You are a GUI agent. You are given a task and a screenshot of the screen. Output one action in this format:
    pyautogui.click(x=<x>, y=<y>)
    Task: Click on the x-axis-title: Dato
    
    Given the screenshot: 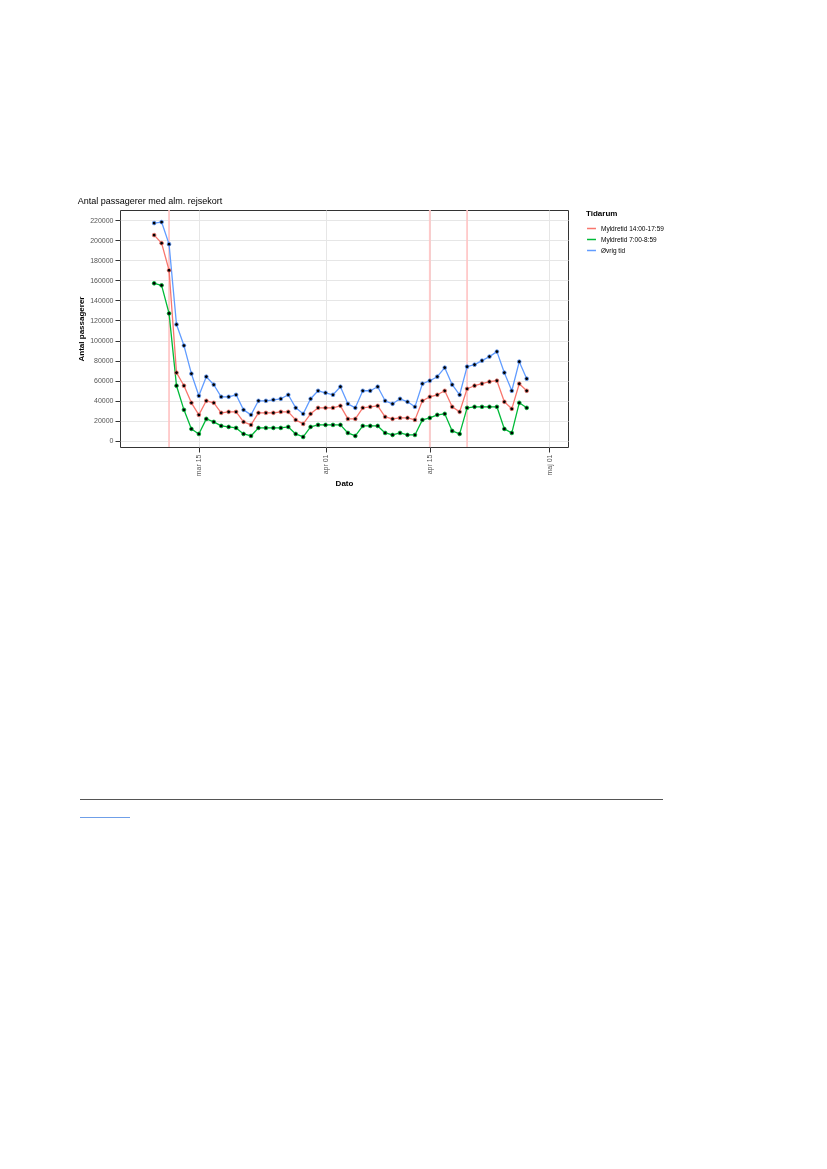 What is the action you would take?
    pyautogui.click(x=344, y=484)
    